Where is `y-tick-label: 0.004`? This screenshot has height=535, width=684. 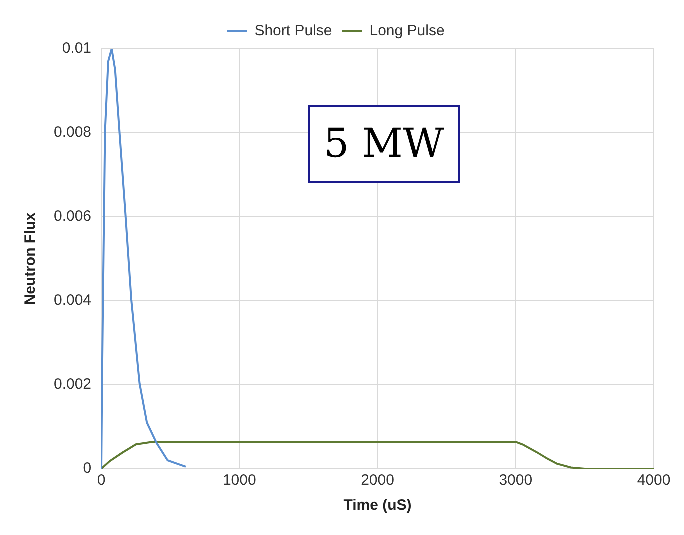
y-tick-label: 0.004 is located at coordinates (73, 301).